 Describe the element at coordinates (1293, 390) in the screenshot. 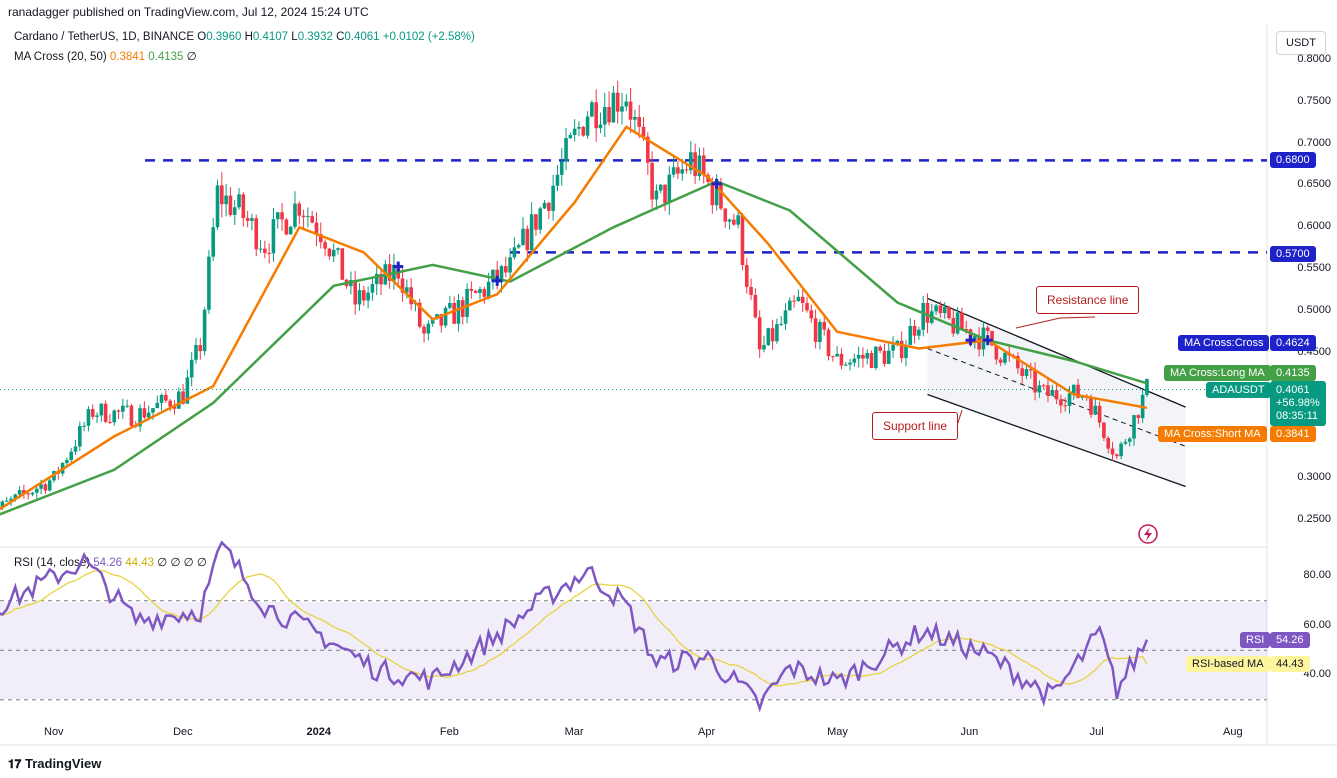

I see `price-tag-value: 0.4061` at that location.